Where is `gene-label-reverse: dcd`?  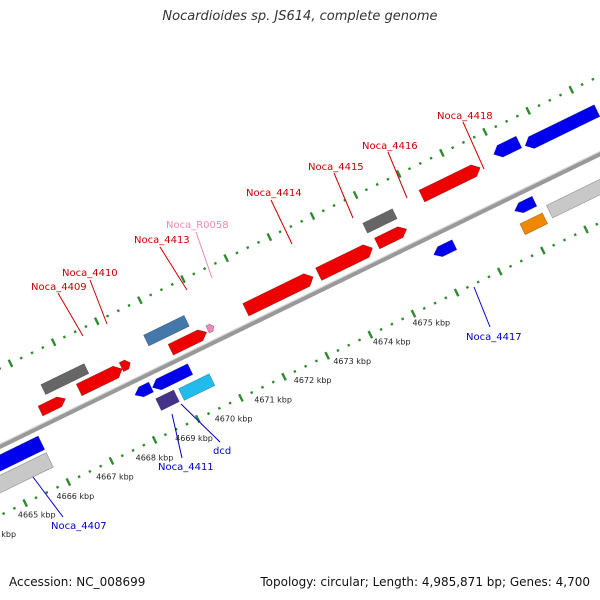 gene-label-reverse: dcd is located at coordinates (222, 451).